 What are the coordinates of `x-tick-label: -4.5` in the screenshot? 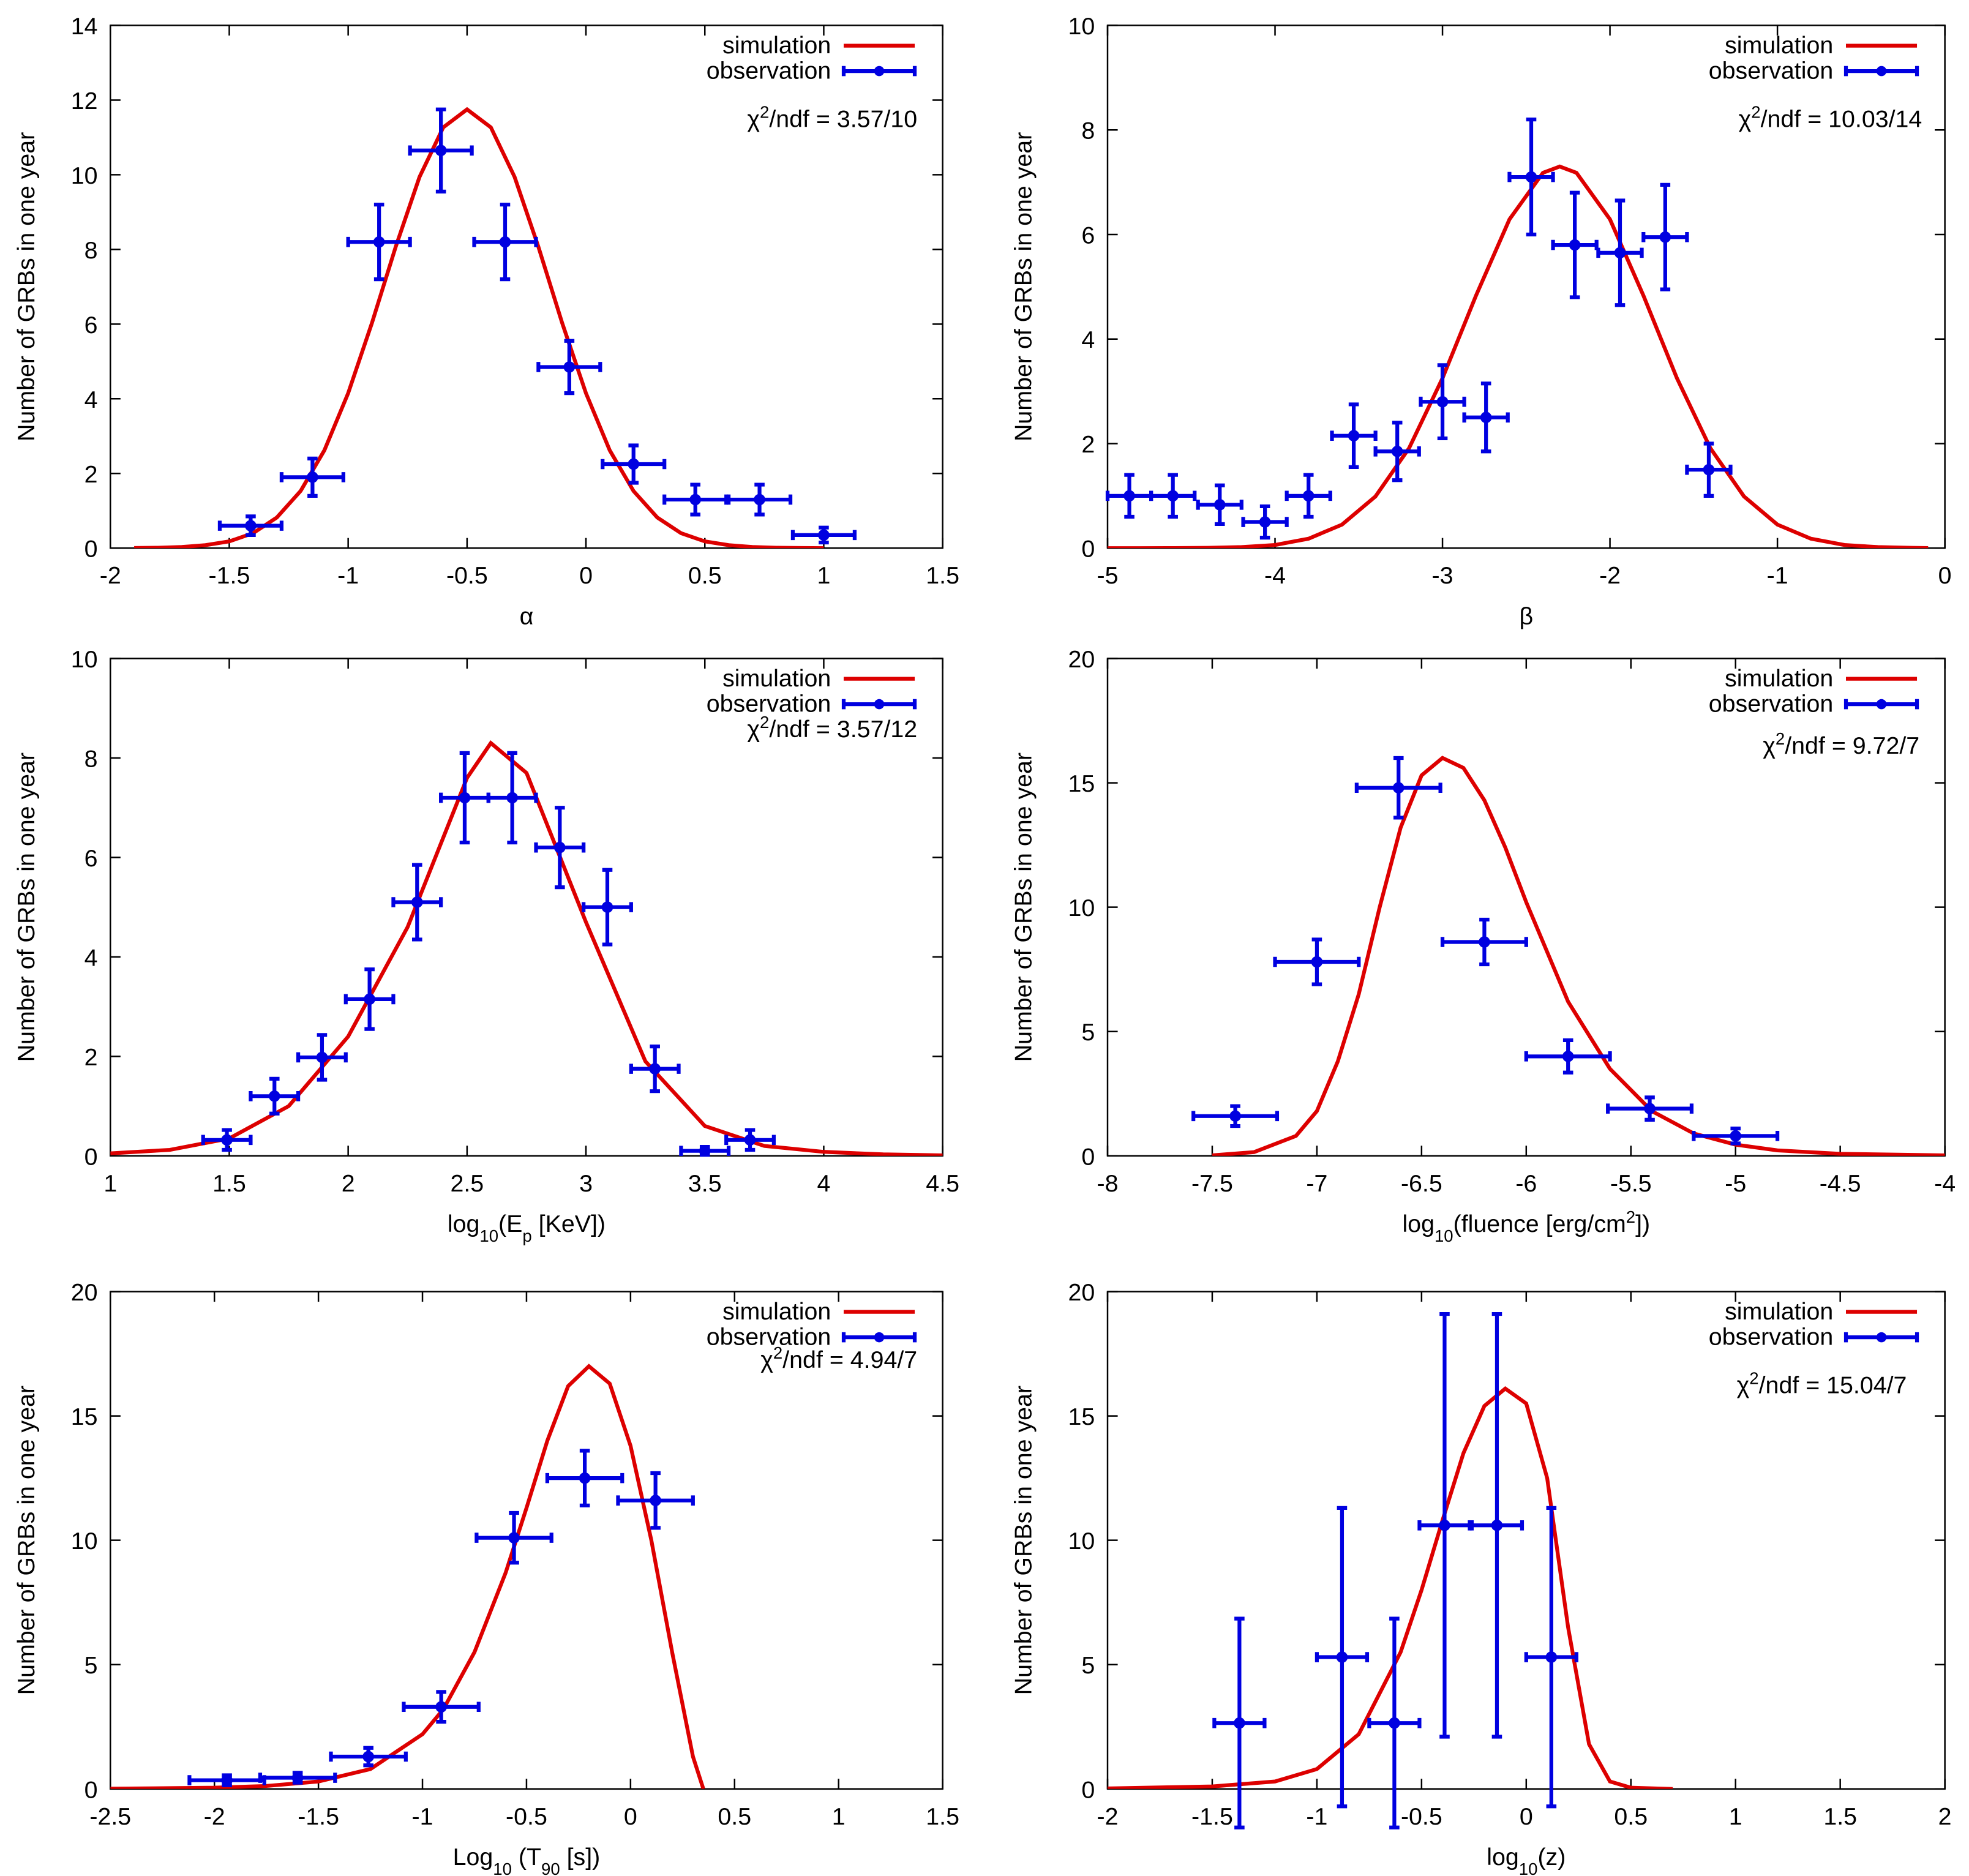 It's located at (1840, 1183).